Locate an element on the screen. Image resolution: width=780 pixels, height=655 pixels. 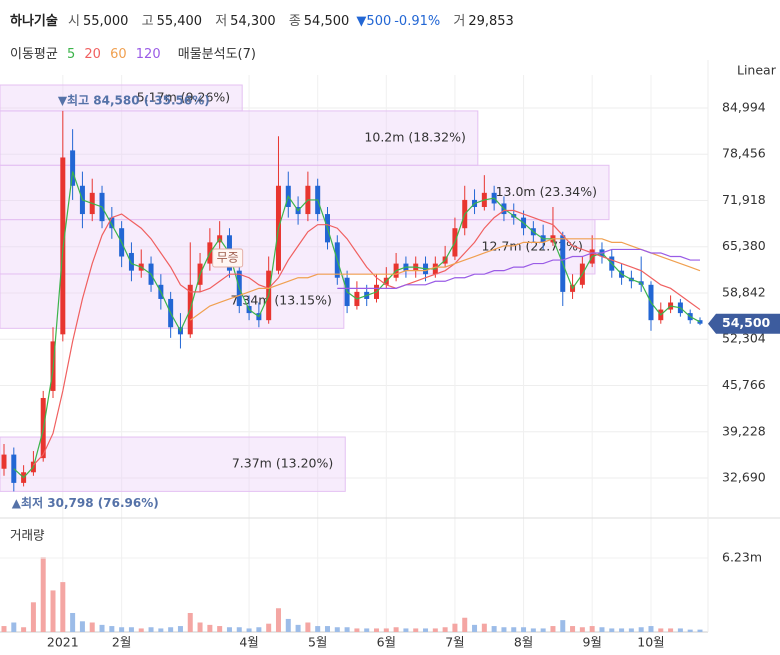
y-tick-label: 84,994 is located at coordinates (744, 106).